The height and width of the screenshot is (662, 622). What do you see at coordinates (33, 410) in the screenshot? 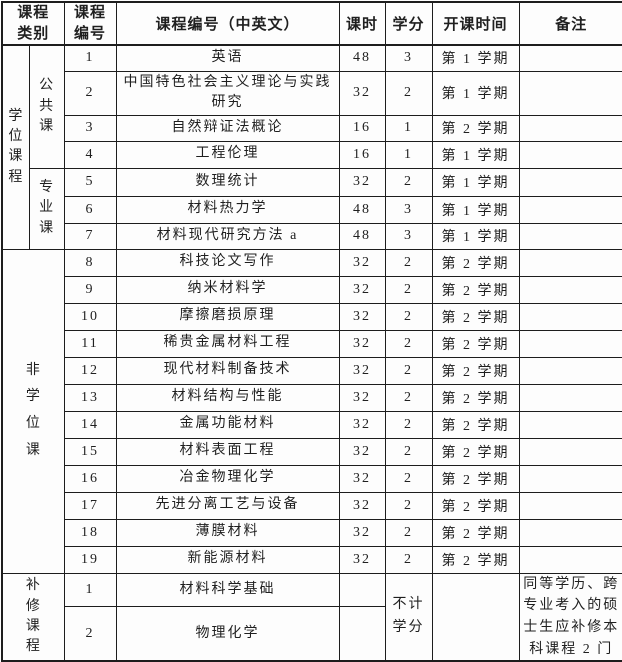
I see `category-non-degree-label: 非学位课` at bounding box center [33, 410].